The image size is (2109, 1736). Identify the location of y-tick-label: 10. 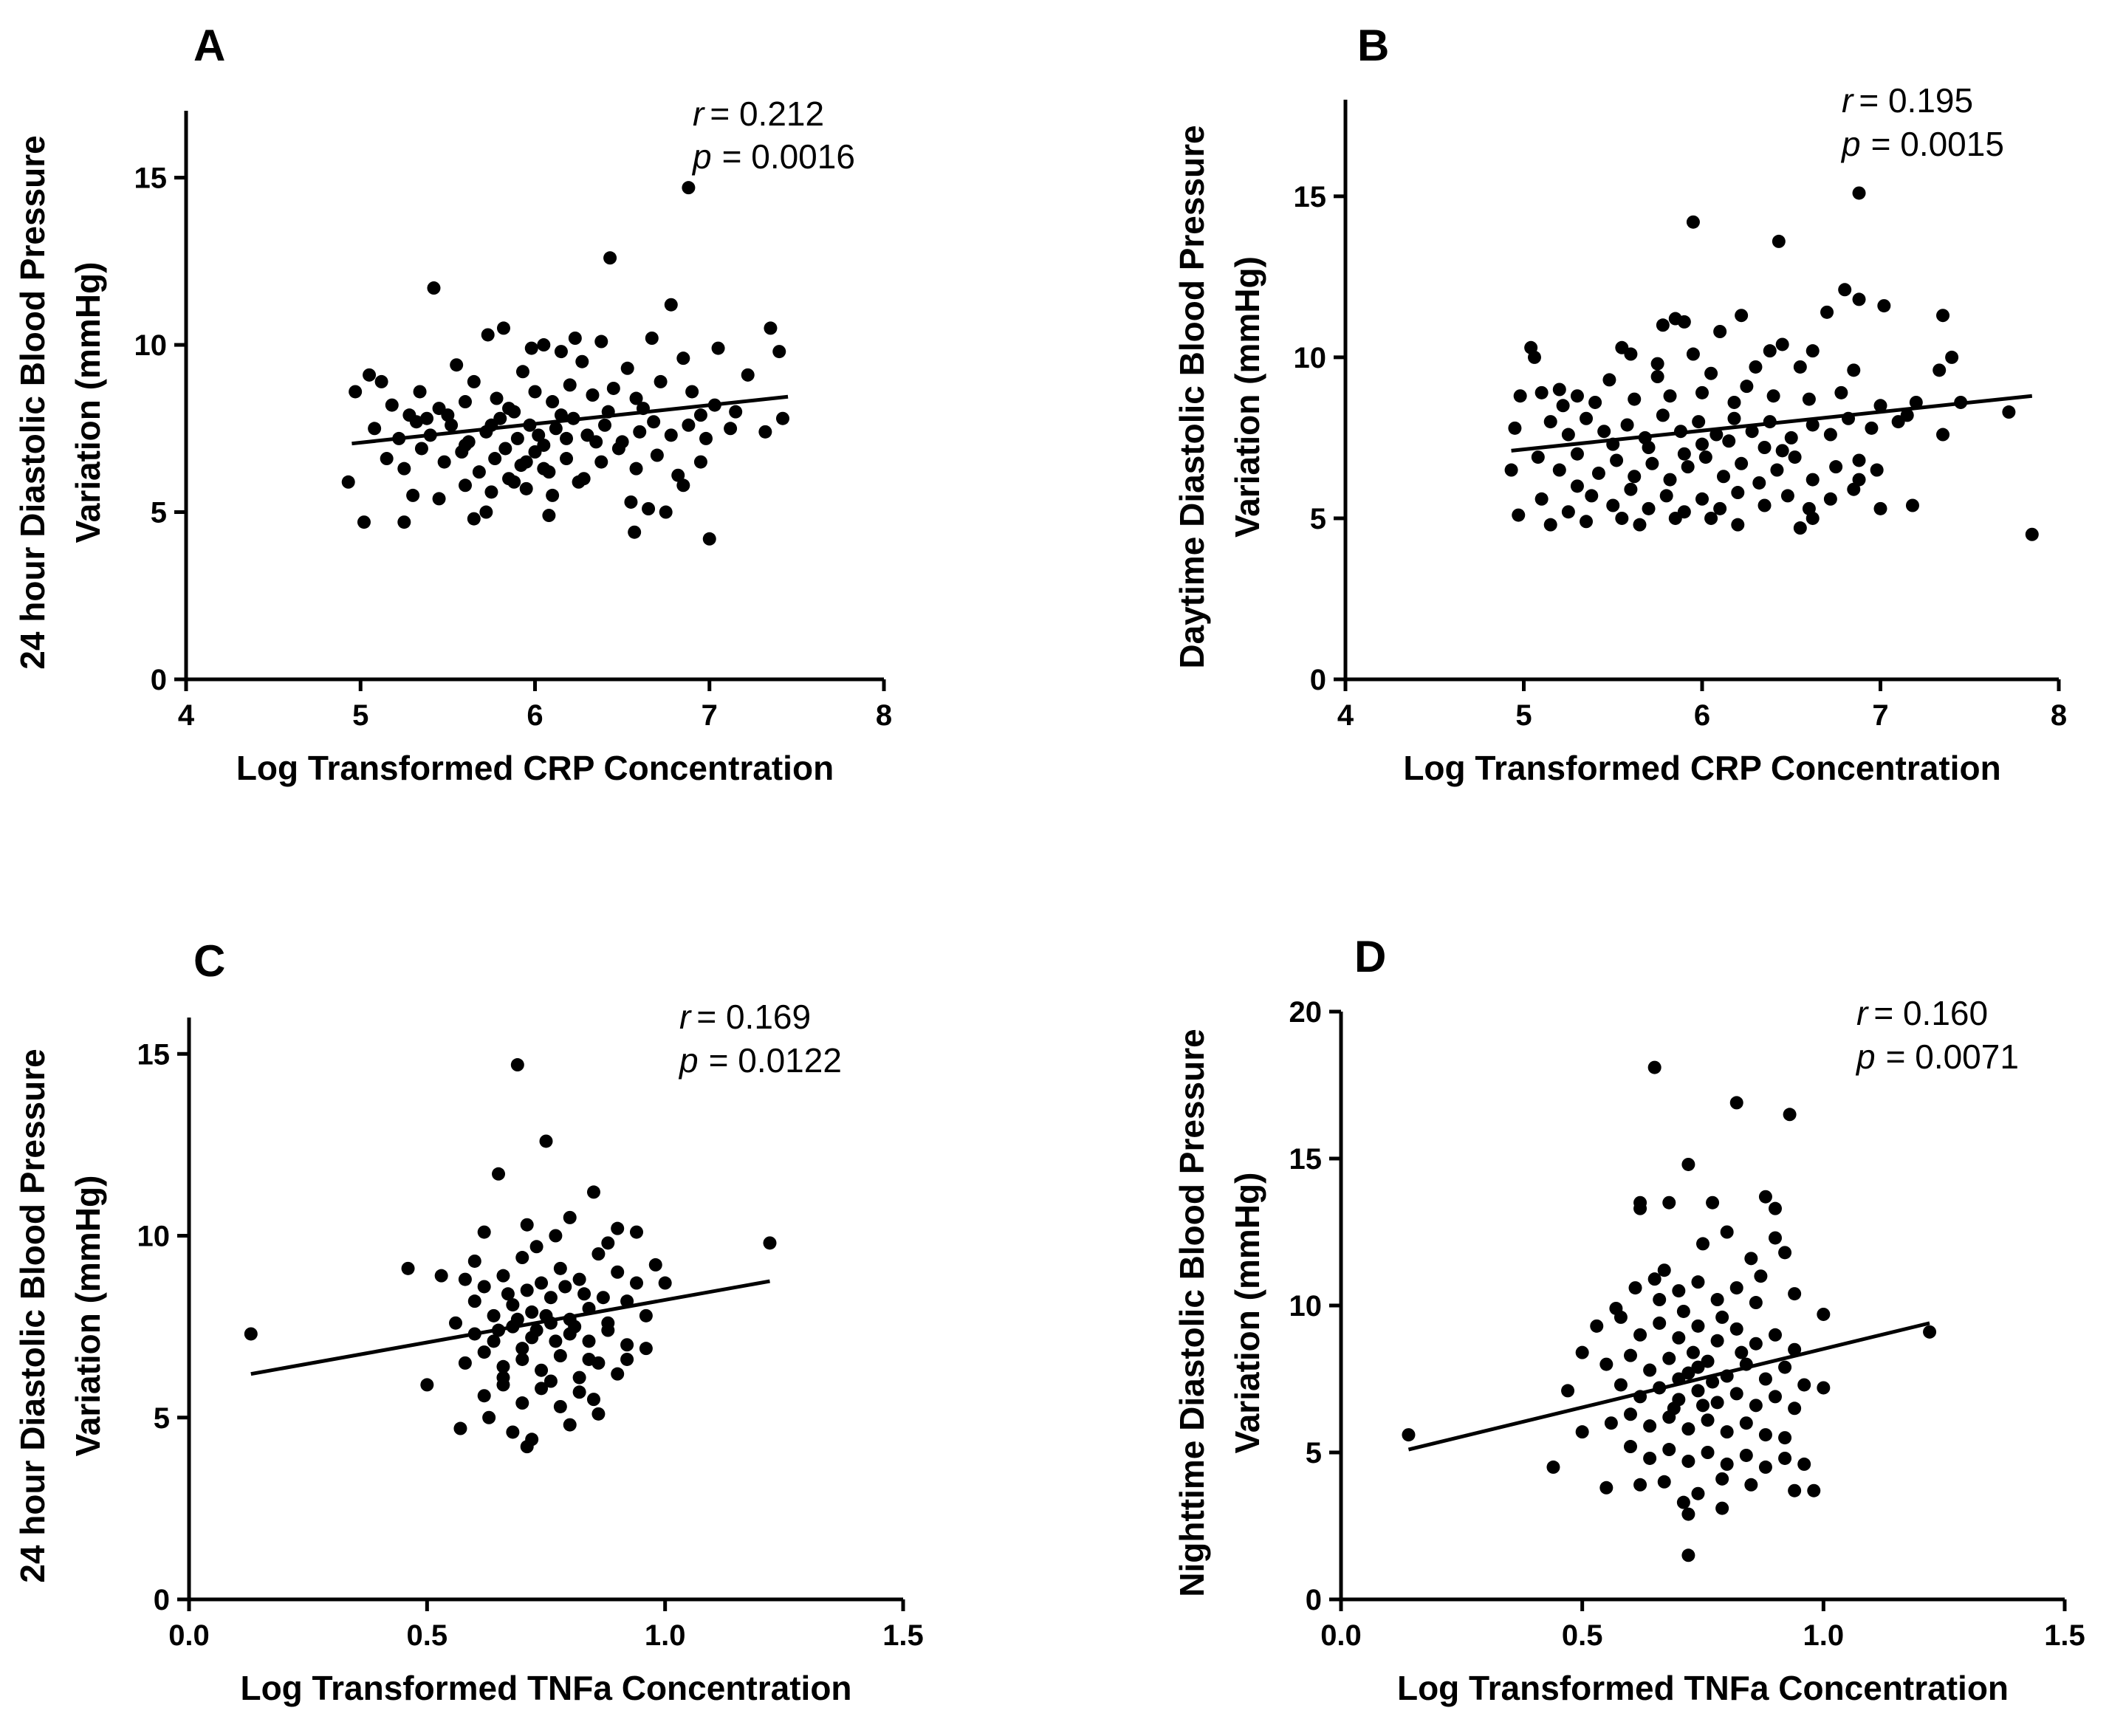
(1306, 1306).